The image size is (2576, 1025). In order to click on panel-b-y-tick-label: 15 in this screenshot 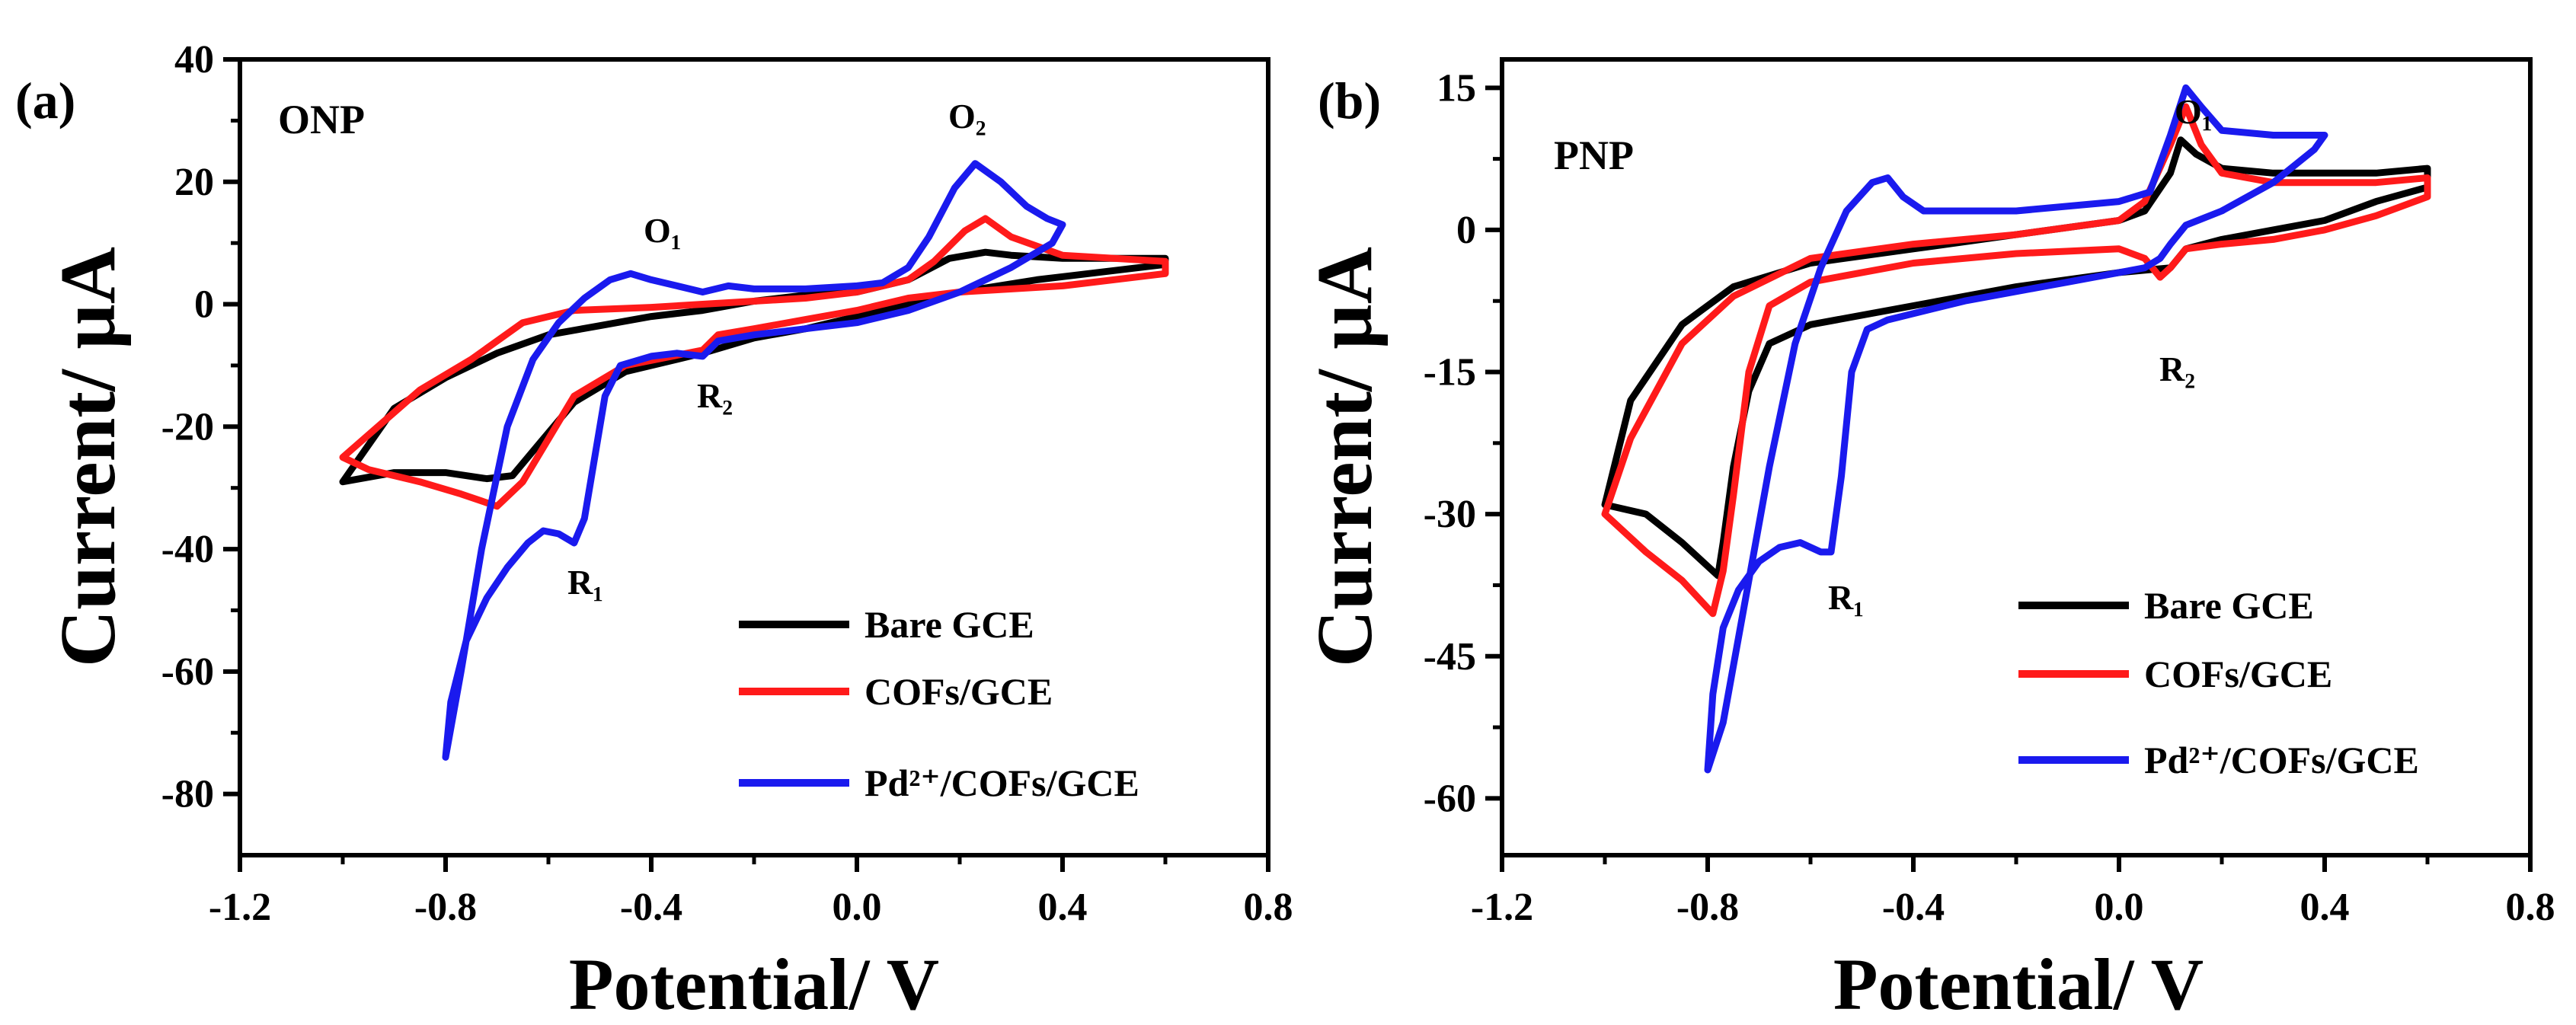, I will do `click(1456, 88)`.